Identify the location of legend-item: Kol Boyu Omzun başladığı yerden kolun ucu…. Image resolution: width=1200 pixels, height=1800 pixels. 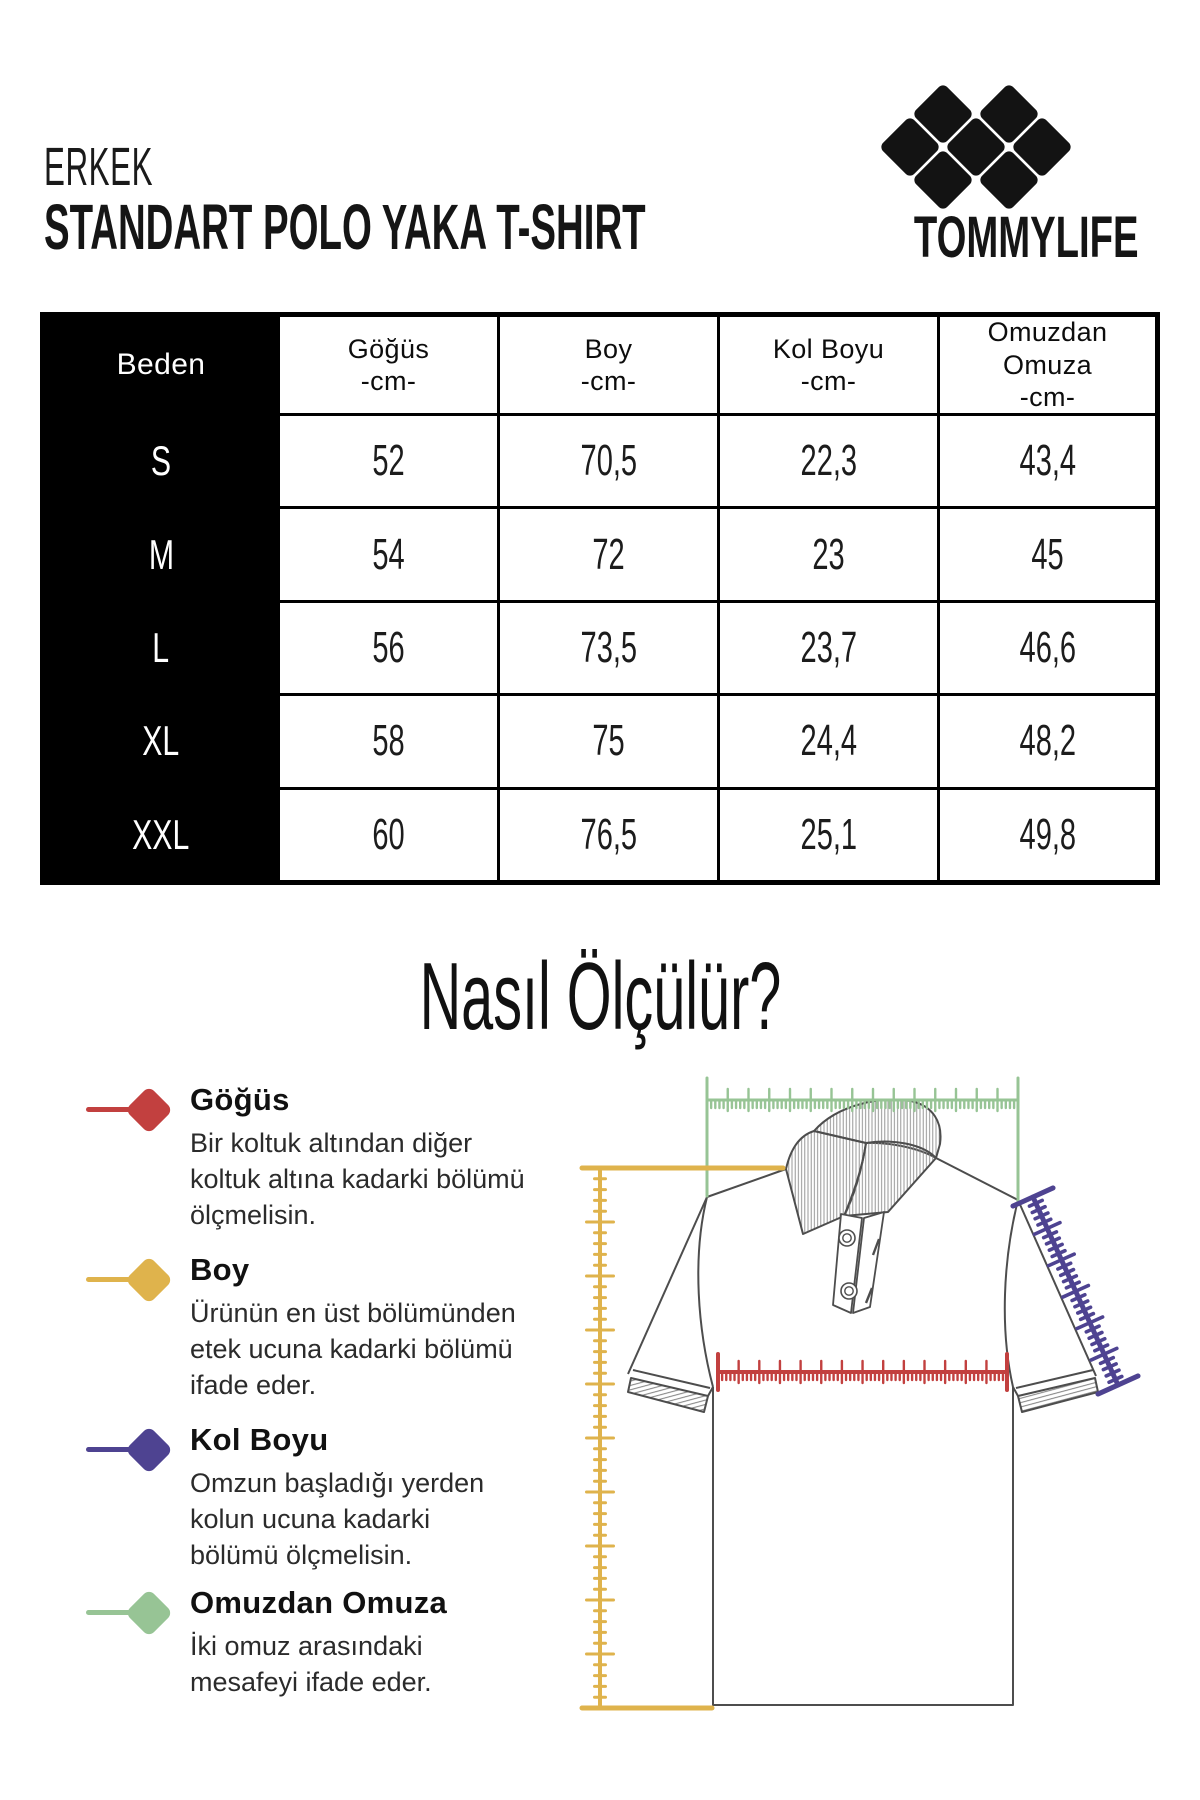
(311, 1497).